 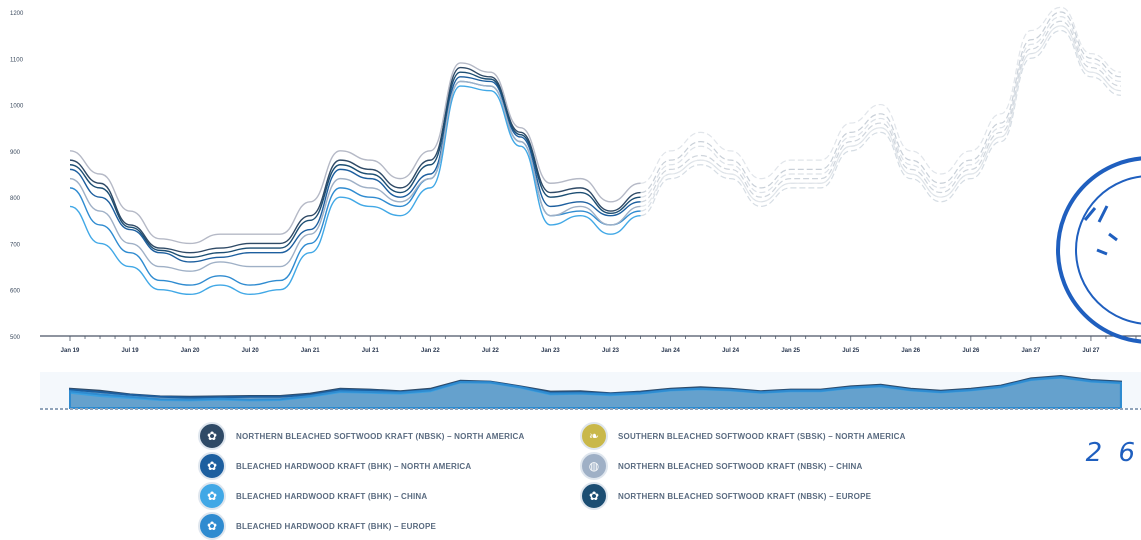 What do you see at coordinates (336, 526) in the screenshot?
I see `legend-label: BLEACHED HARDWOOD KRAFT (BHK) – EUROPE` at bounding box center [336, 526].